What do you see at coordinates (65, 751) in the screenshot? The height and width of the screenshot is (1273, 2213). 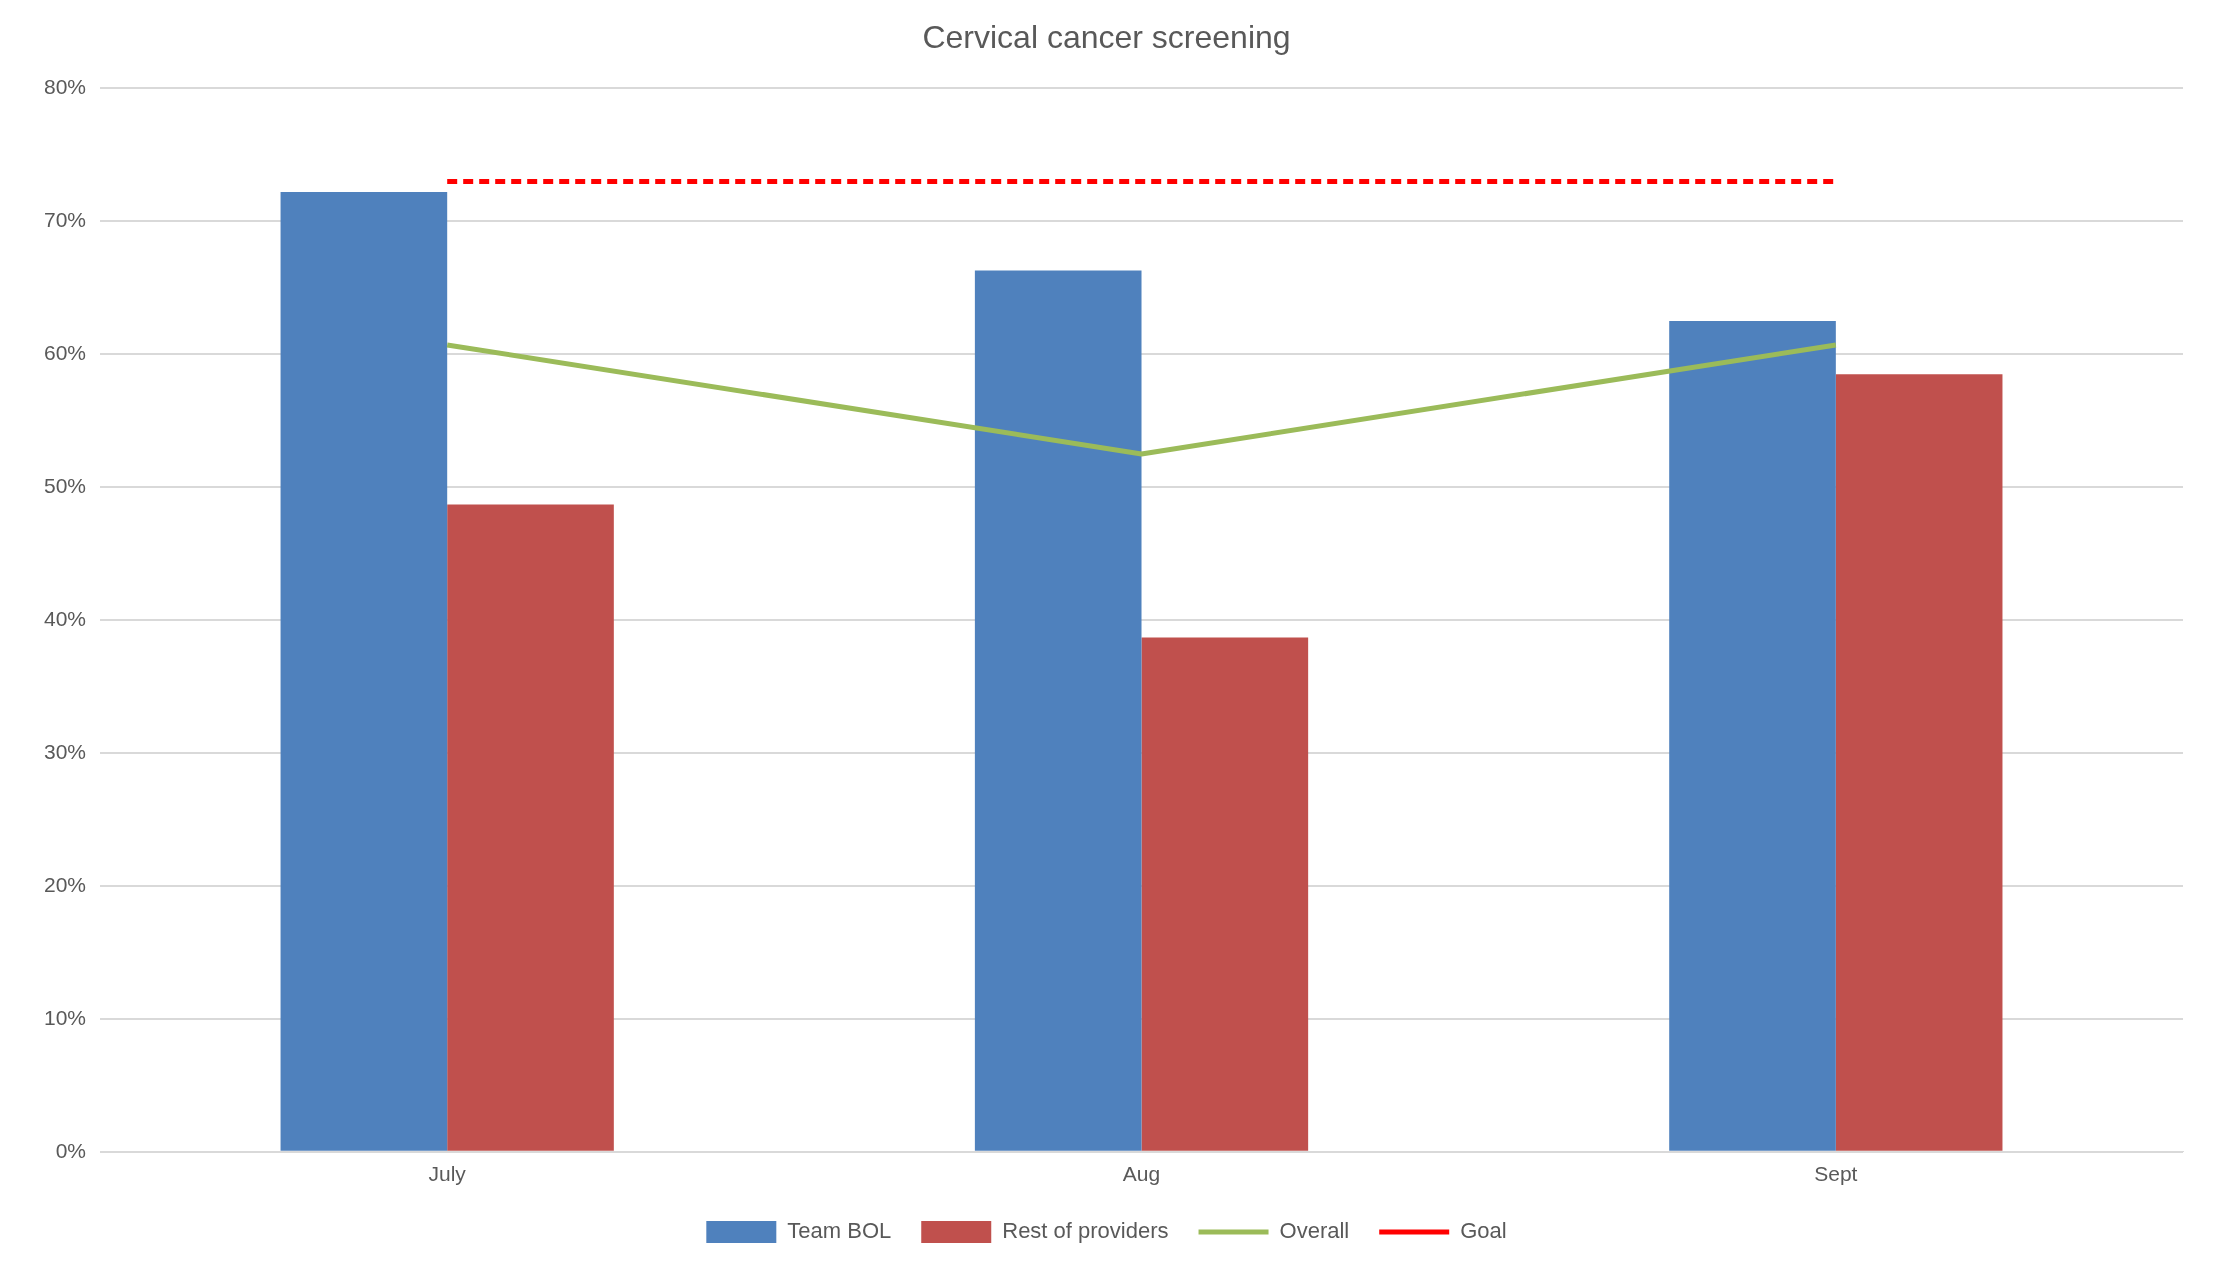 I see `y-tick-label: 30%` at bounding box center [65, 751].